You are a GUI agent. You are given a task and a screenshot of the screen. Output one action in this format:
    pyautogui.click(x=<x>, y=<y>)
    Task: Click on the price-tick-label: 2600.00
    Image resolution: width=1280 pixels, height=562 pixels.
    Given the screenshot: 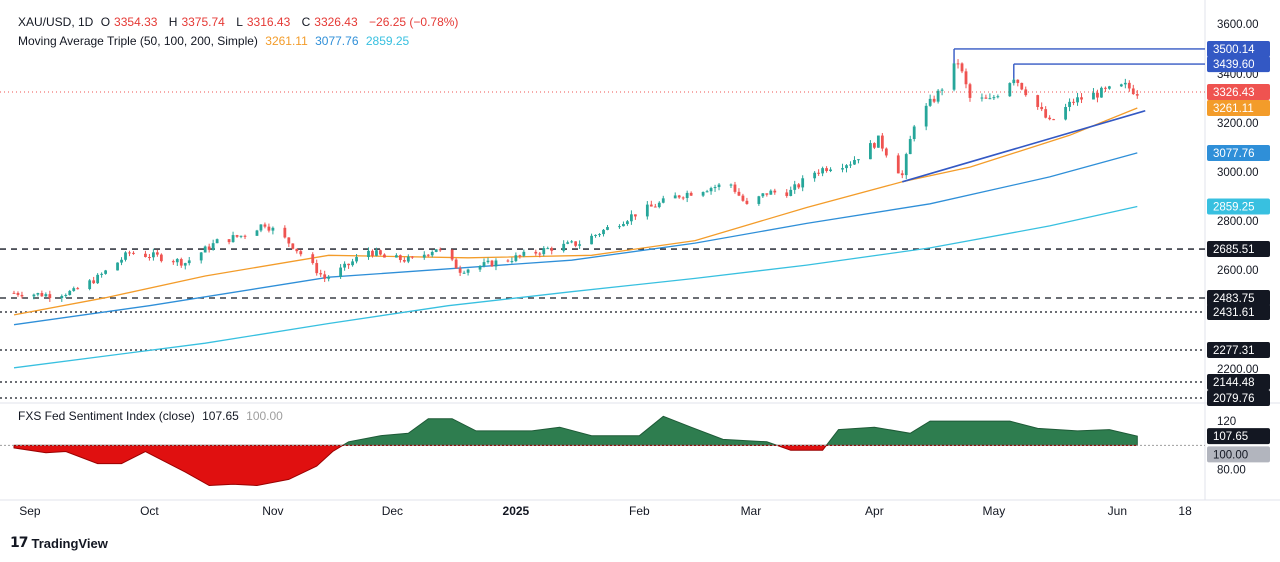 What is the action you would take?
    pyautogui.click(x=1238, y=271)
    